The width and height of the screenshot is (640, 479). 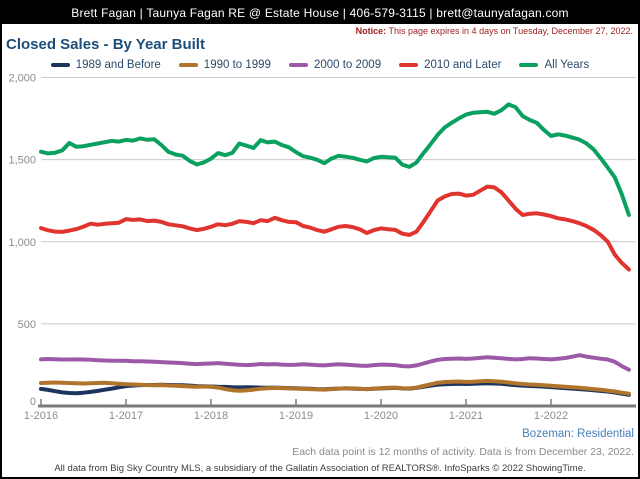 I want to click on y-axis-label-500: 500, so click(x=27, y=325).